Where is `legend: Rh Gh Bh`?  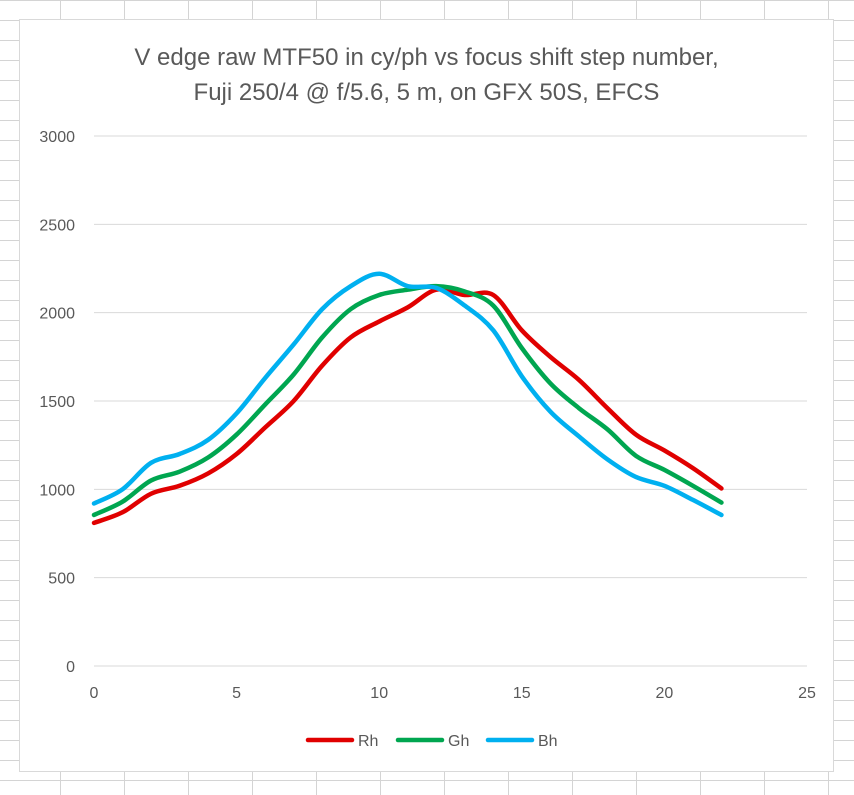
legend: Rh Gh Bh is located at coordinates (431, 741).